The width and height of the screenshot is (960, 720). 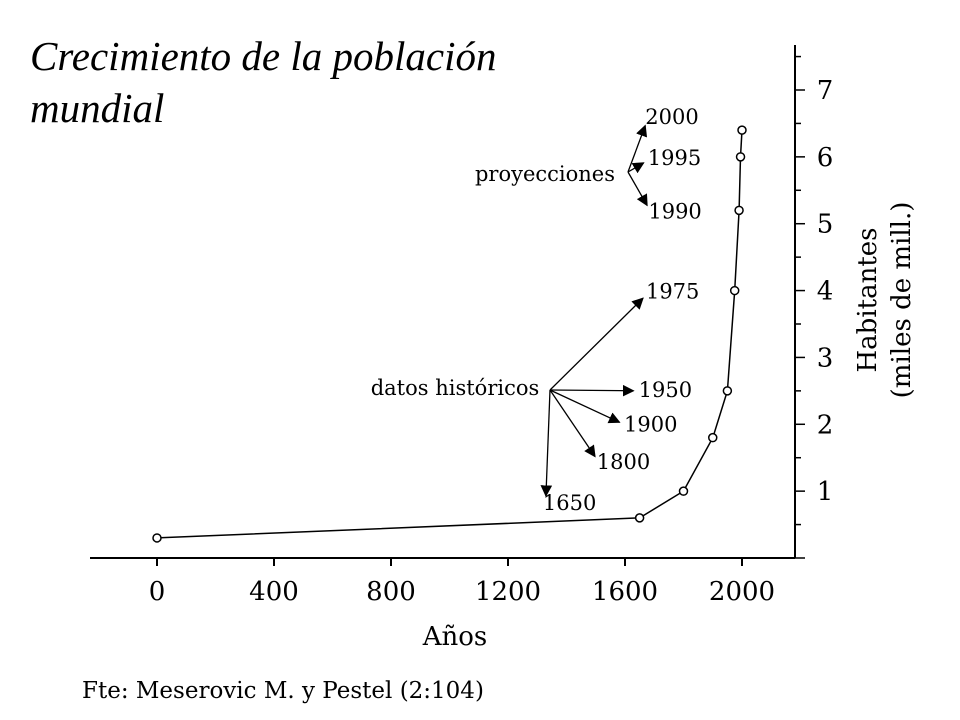 What do you see at coordinates (455, 388) in the screenshot?
I see `annotation-label: datos históricos` at bounding box center [455, 388].